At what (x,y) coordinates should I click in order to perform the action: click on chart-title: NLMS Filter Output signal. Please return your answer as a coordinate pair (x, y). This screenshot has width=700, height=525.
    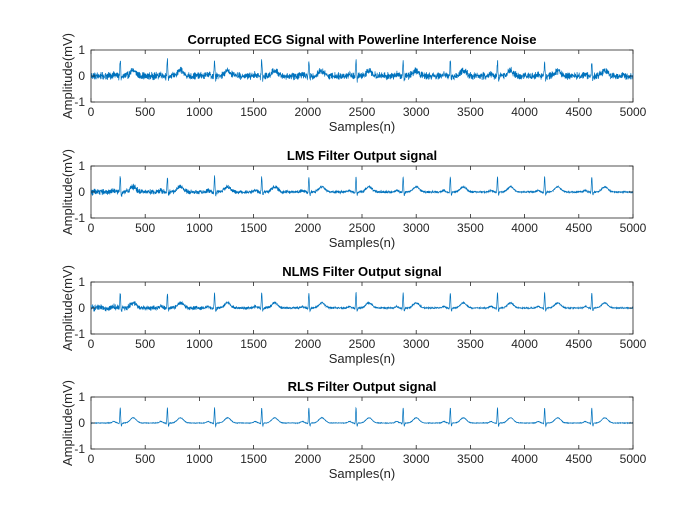
    Looking at the image, I should click on (362, 271).